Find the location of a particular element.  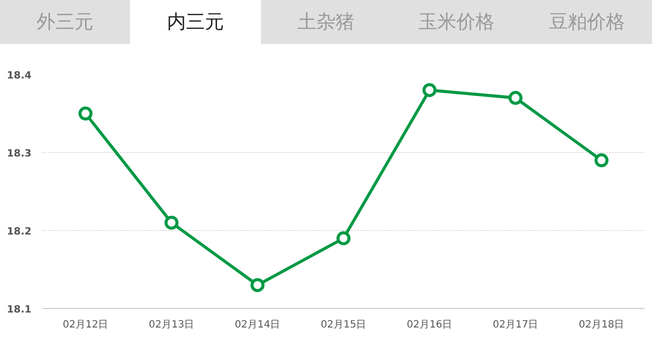

x-tick-label: 02月14日 is located at coordinates (257, 325).